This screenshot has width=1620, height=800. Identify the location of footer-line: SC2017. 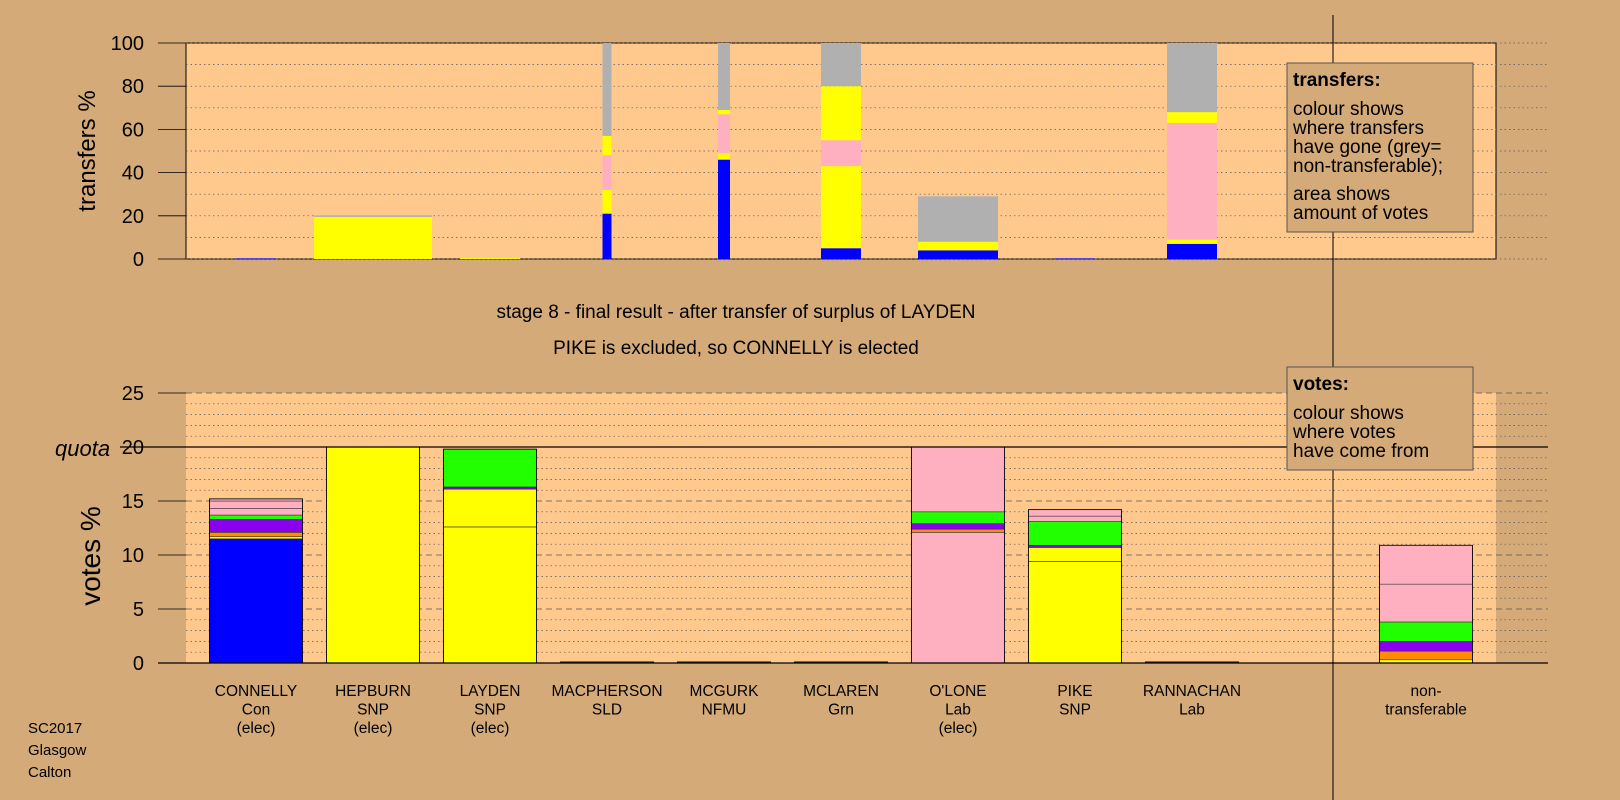
(55, 728).